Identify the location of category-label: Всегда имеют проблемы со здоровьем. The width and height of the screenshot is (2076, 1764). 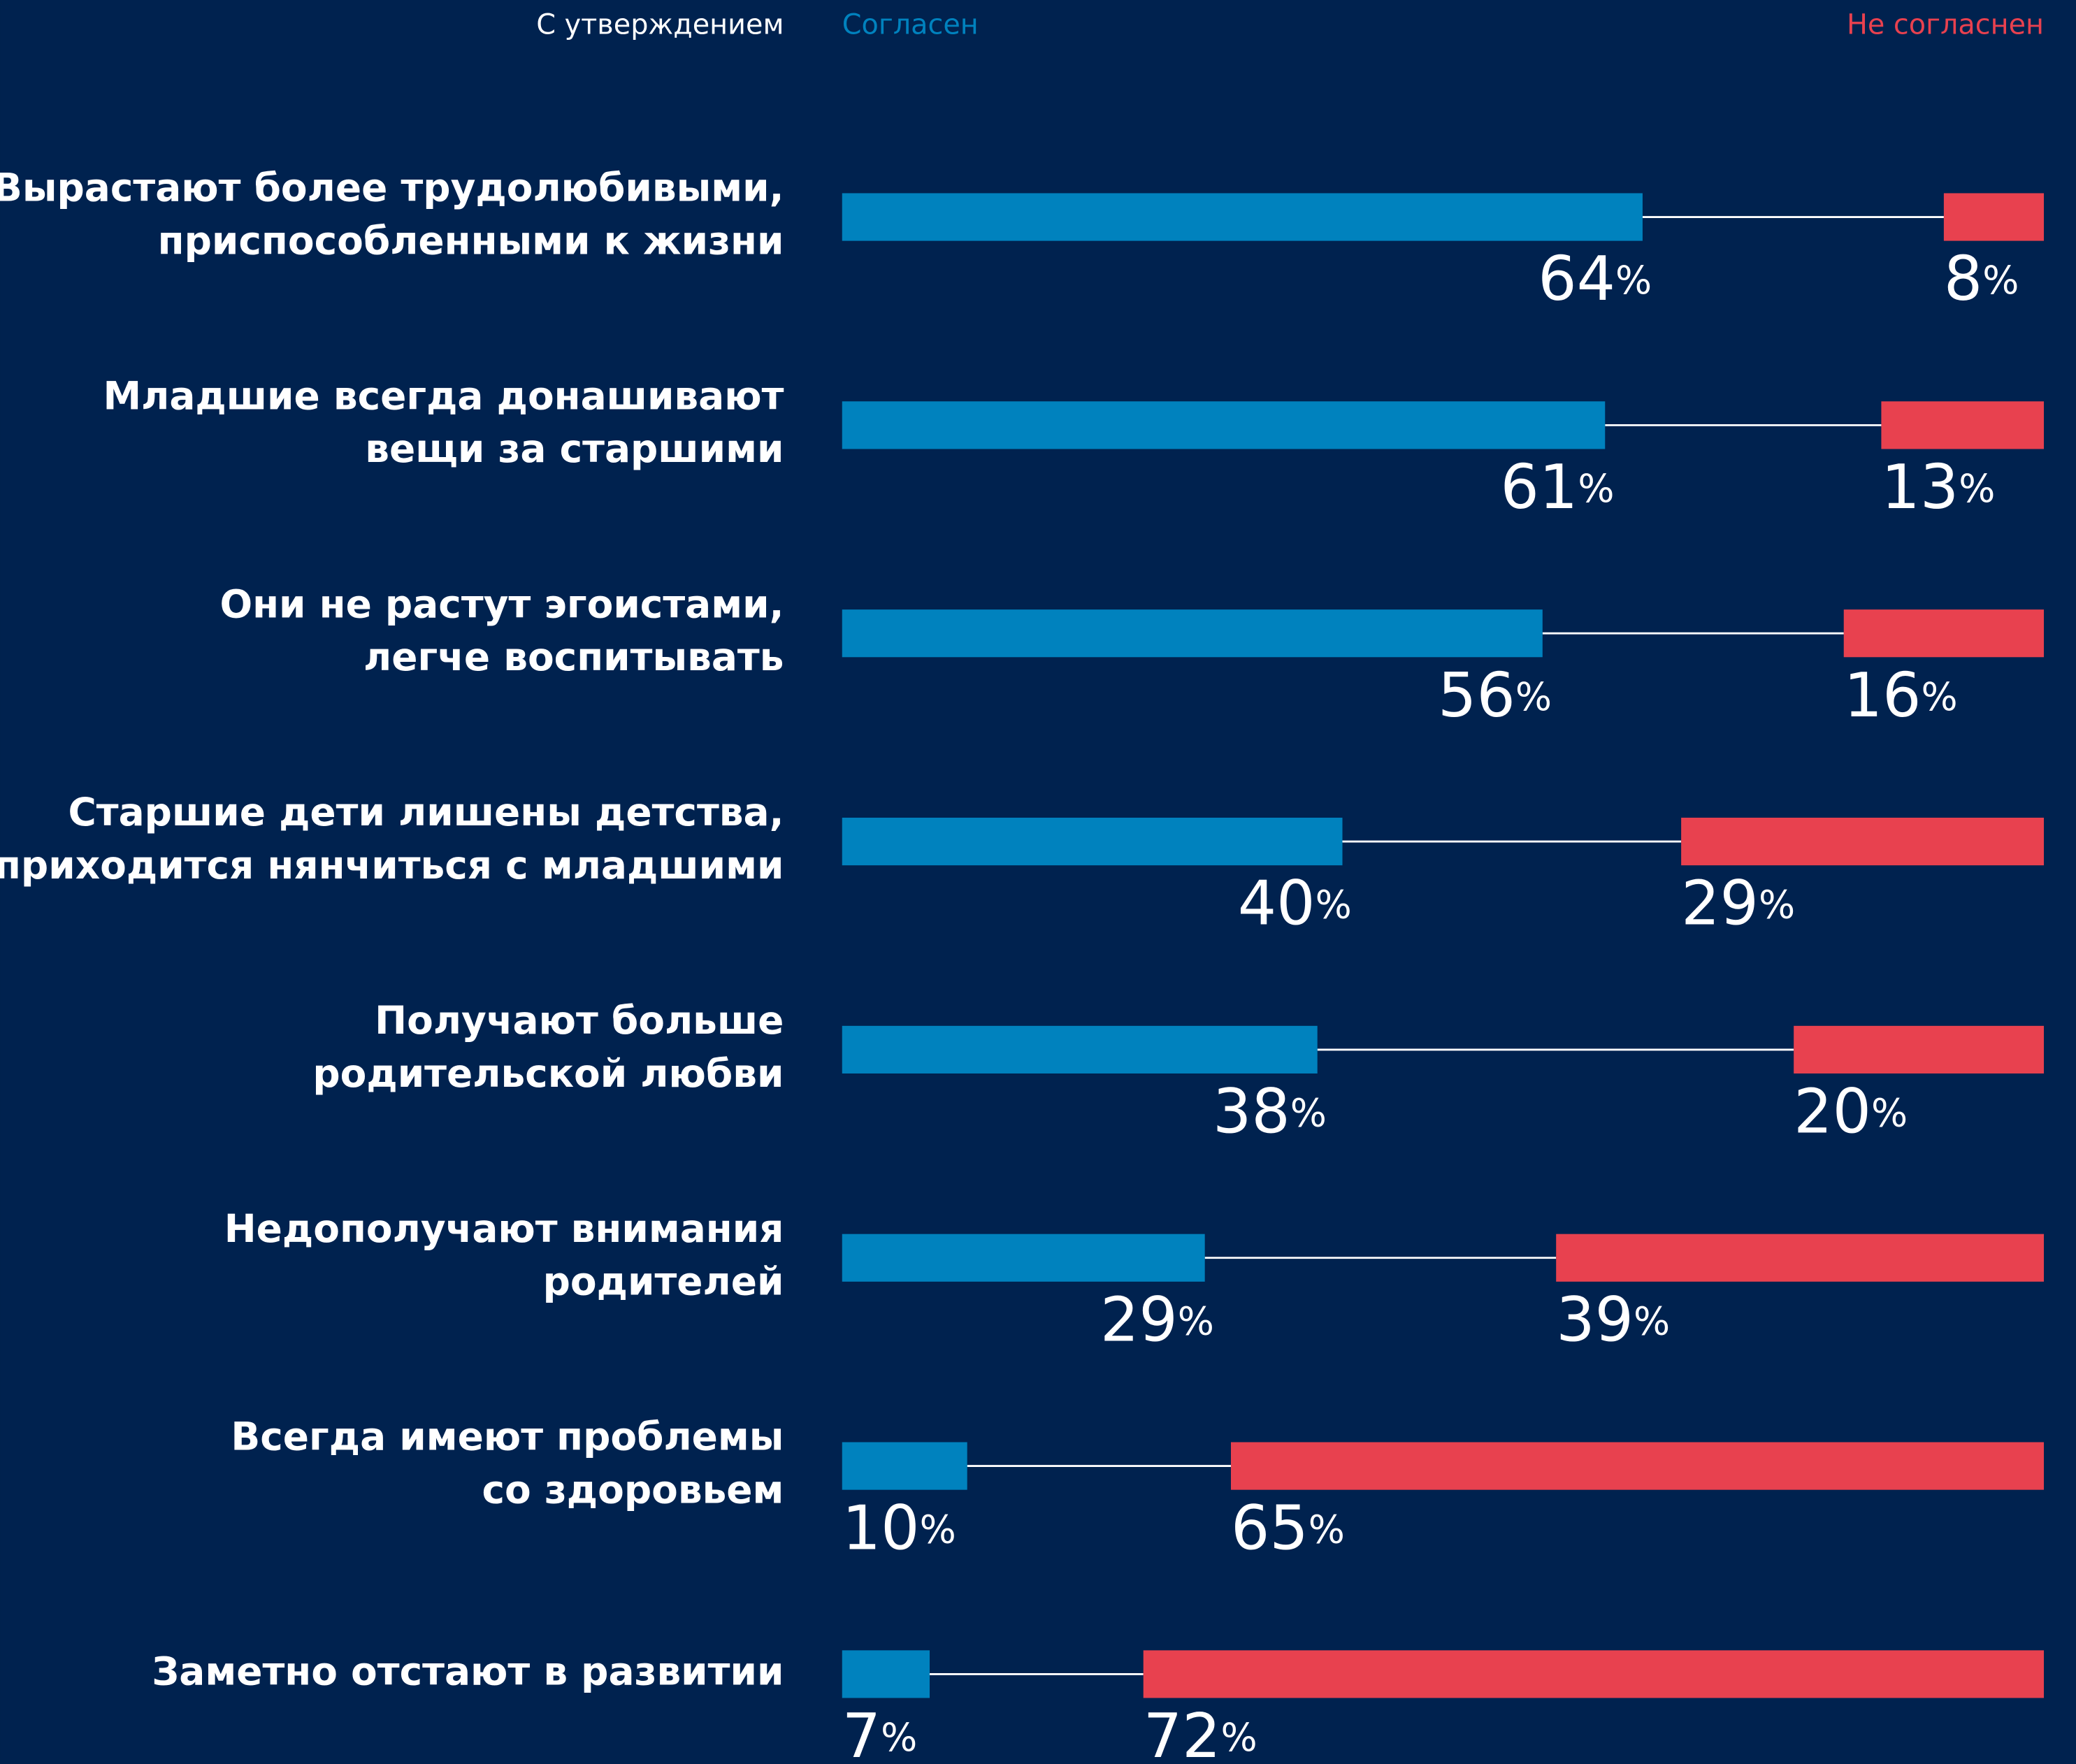
(507, 1463).